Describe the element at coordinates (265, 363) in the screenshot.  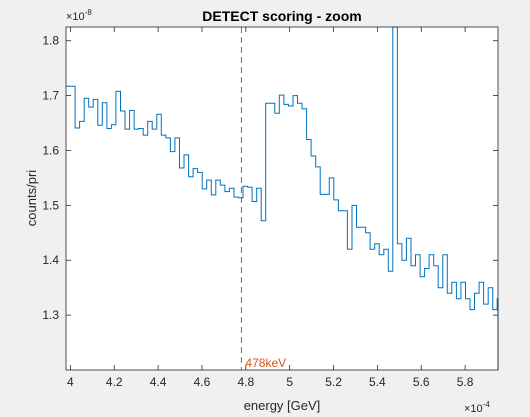
I see `reference-line-label: 478keV` at that location.